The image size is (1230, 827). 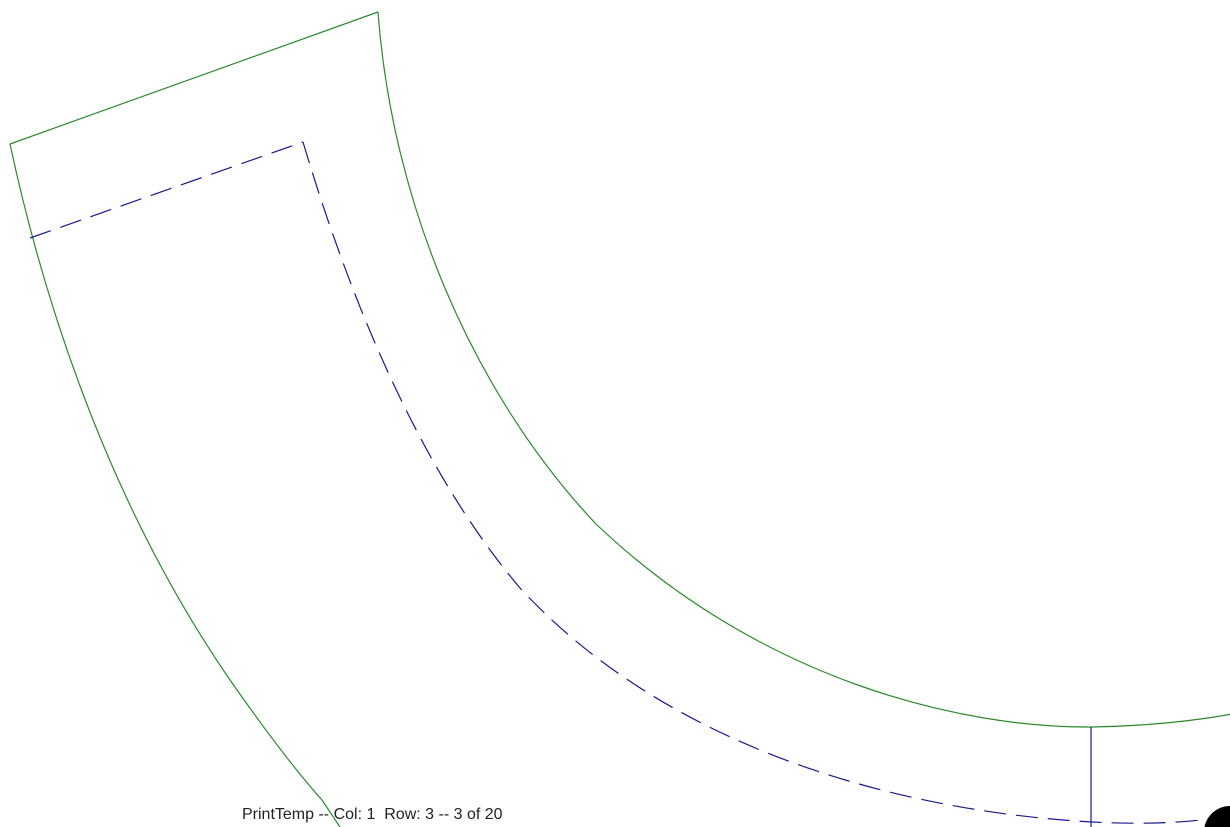 I want to click on registration-mark, so click(x=1217, y=816).